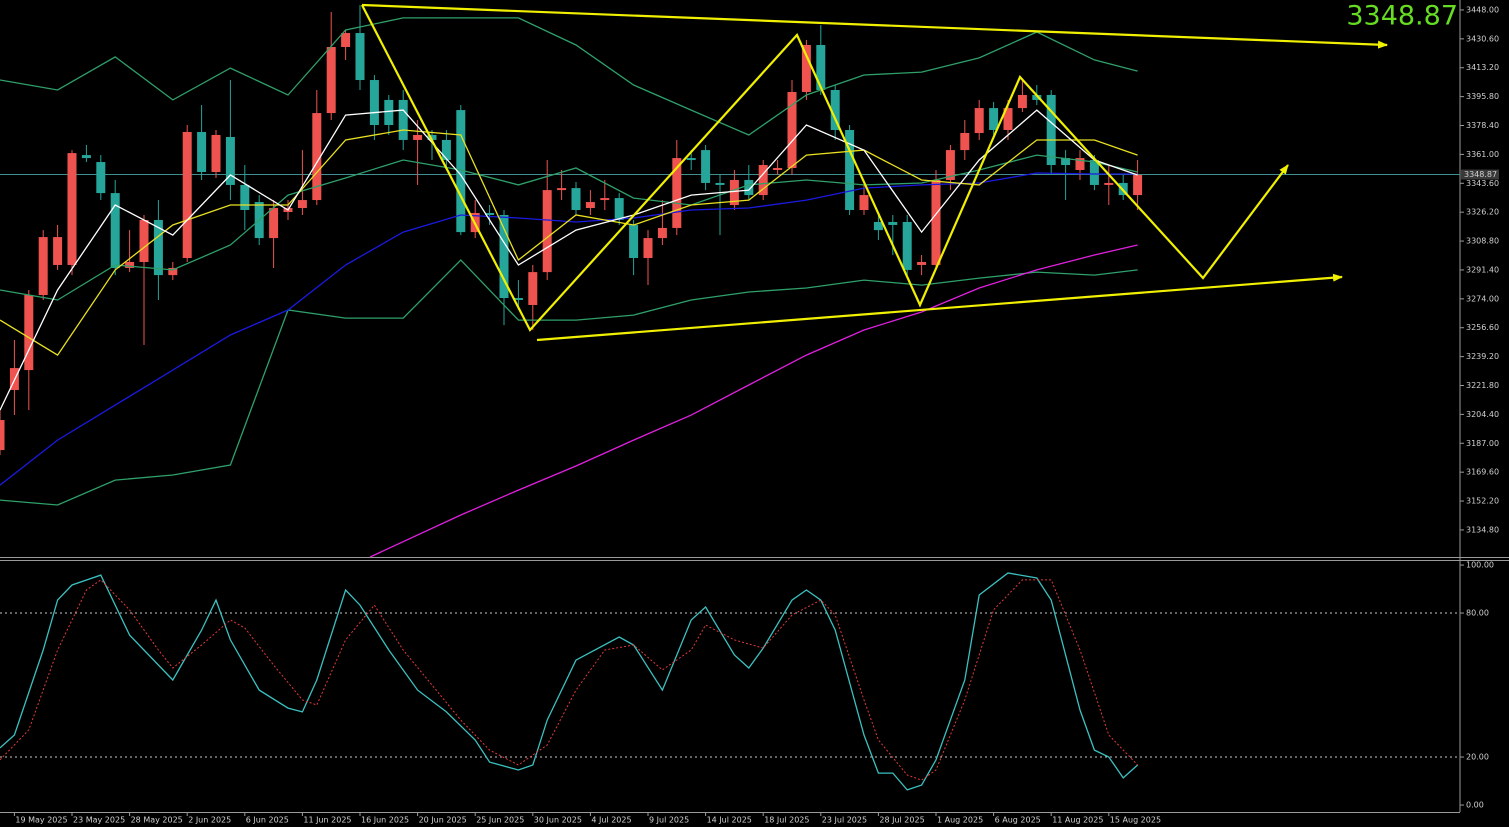  What do you see at coordinates (1482, 67) in the screenshot?
I see `y-tick-label: 3413.20` at bounding box center [1482, 67].